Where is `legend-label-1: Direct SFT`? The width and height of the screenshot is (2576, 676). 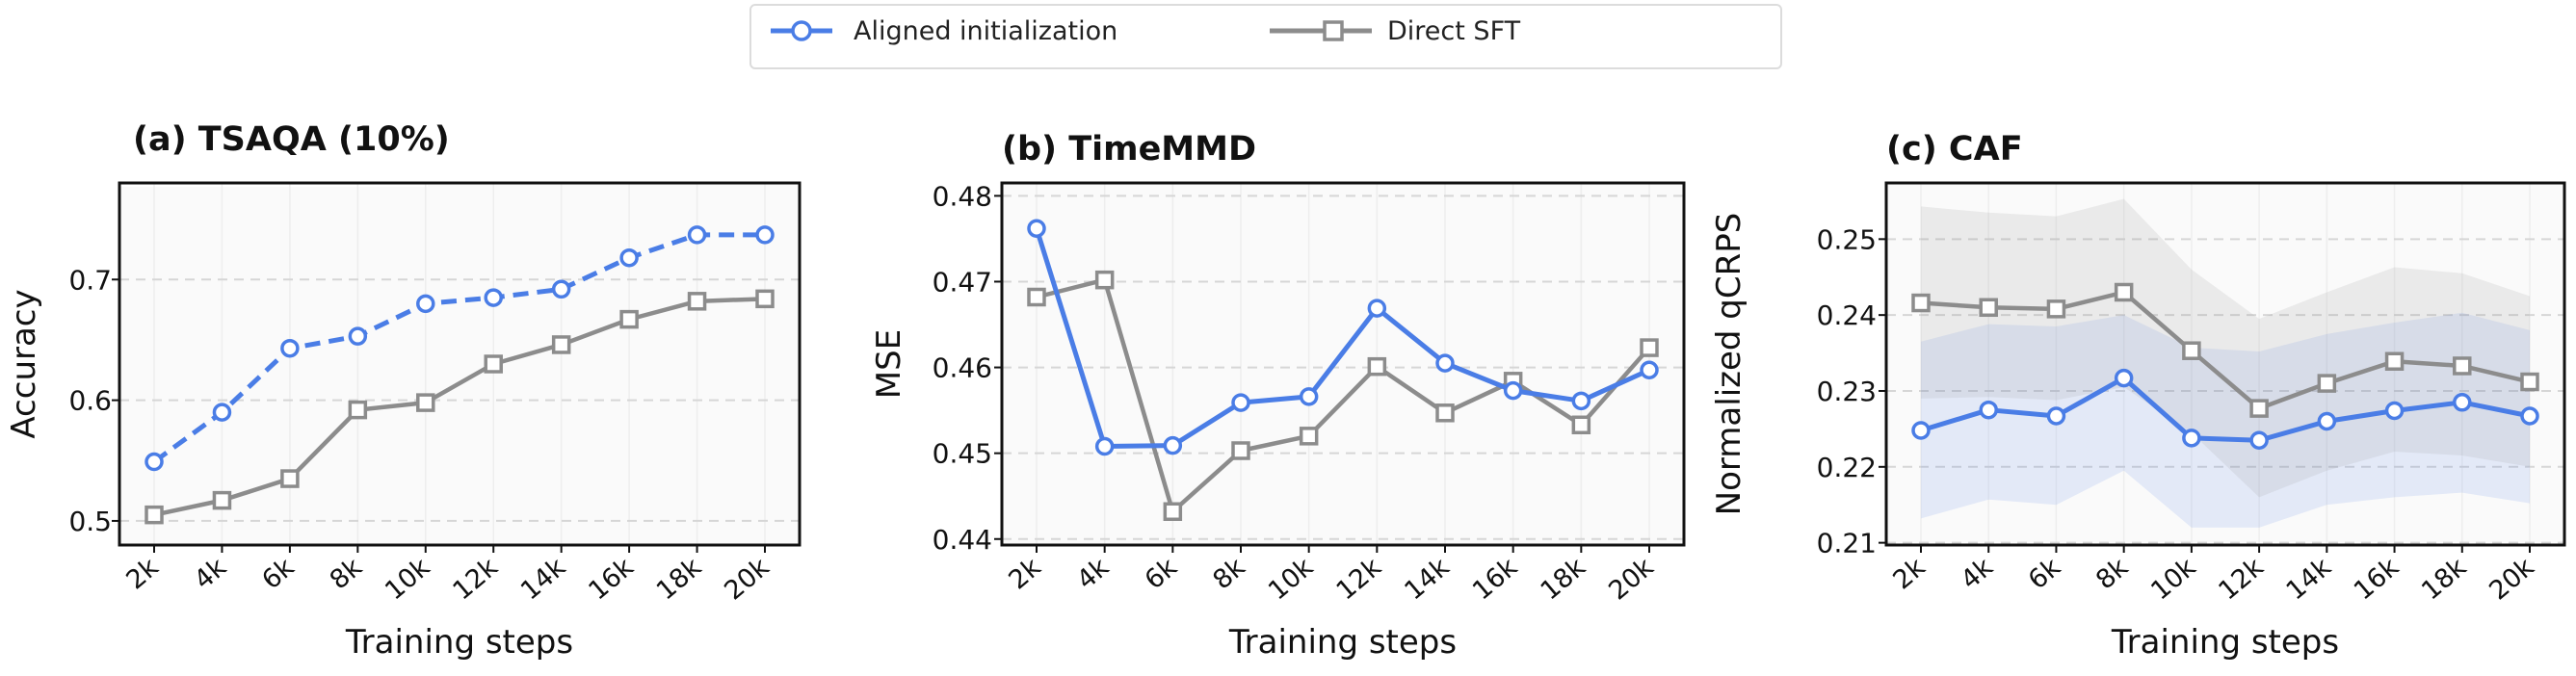
legend-label-1: Direct SFT is located at coordinates (1454, 31).